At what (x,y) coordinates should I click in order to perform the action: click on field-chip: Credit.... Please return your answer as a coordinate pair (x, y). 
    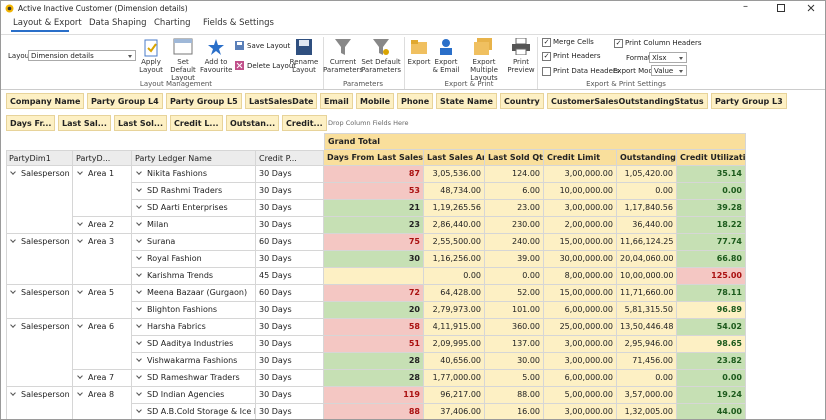
    Looking at the image, I should click on (304, 123).